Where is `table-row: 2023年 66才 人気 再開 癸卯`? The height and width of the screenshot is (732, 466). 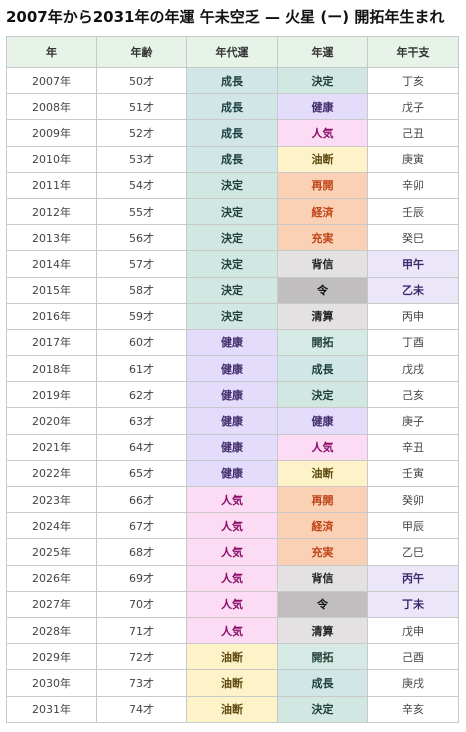 table-row: 2023年 66才 人気 再開 癸卯 is located at coordinates (232, 499).